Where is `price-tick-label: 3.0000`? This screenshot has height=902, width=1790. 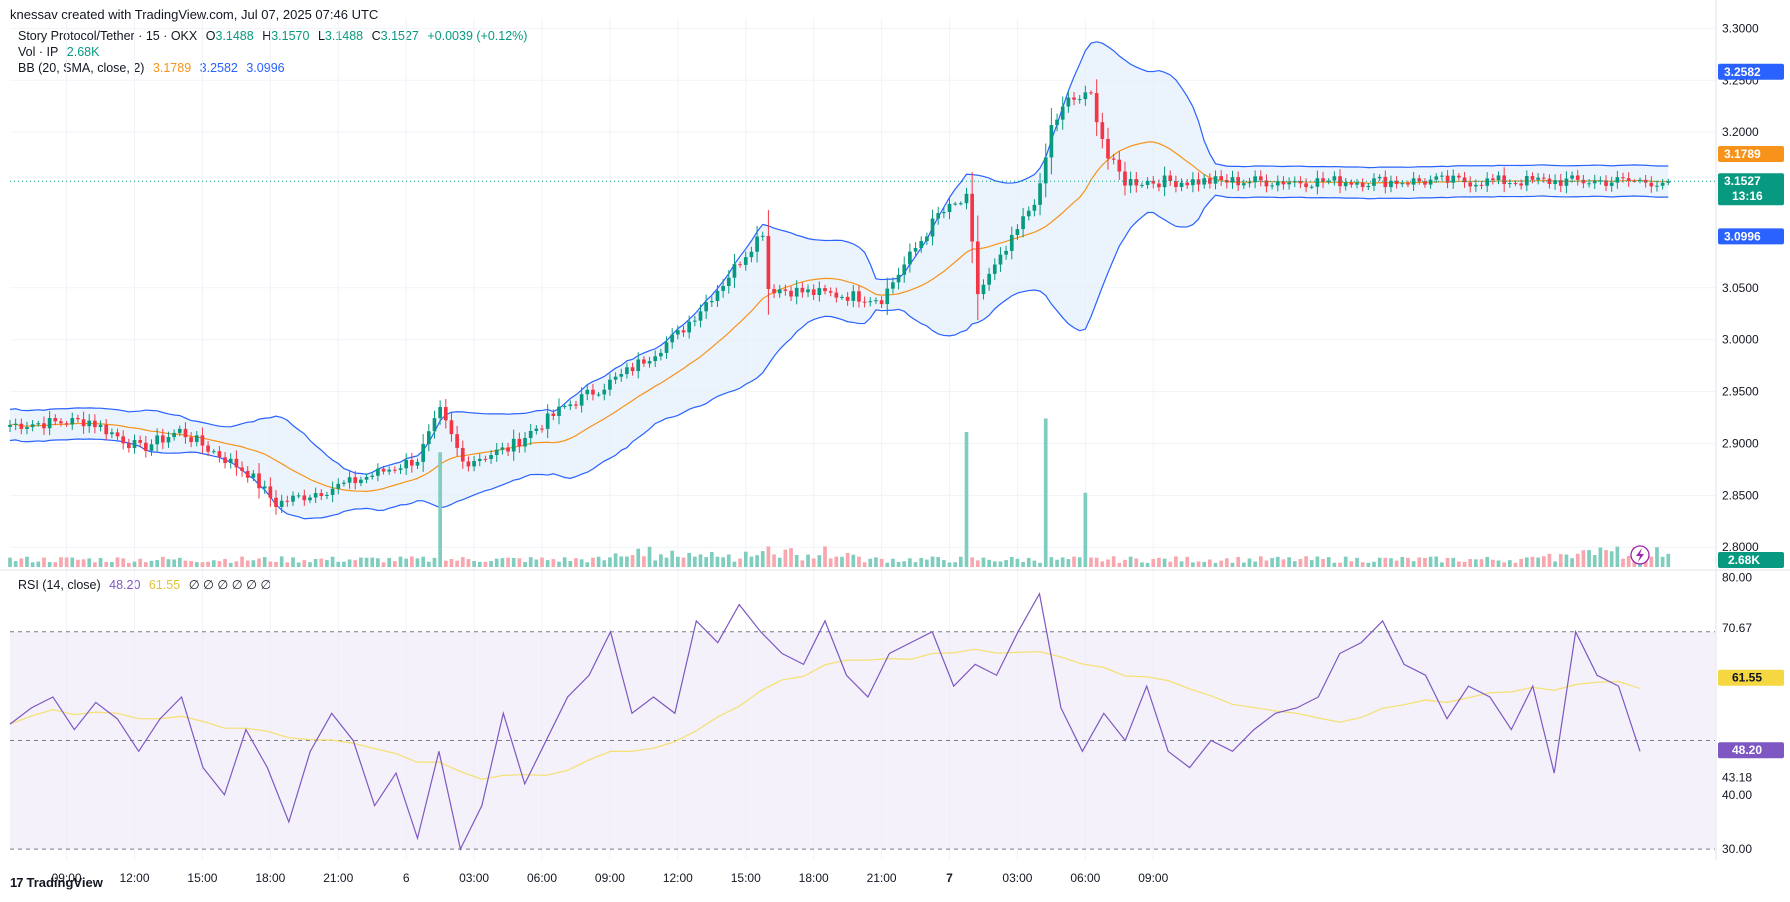
price-tick-label: 3.0000 is located at coordinates (1740, 340).